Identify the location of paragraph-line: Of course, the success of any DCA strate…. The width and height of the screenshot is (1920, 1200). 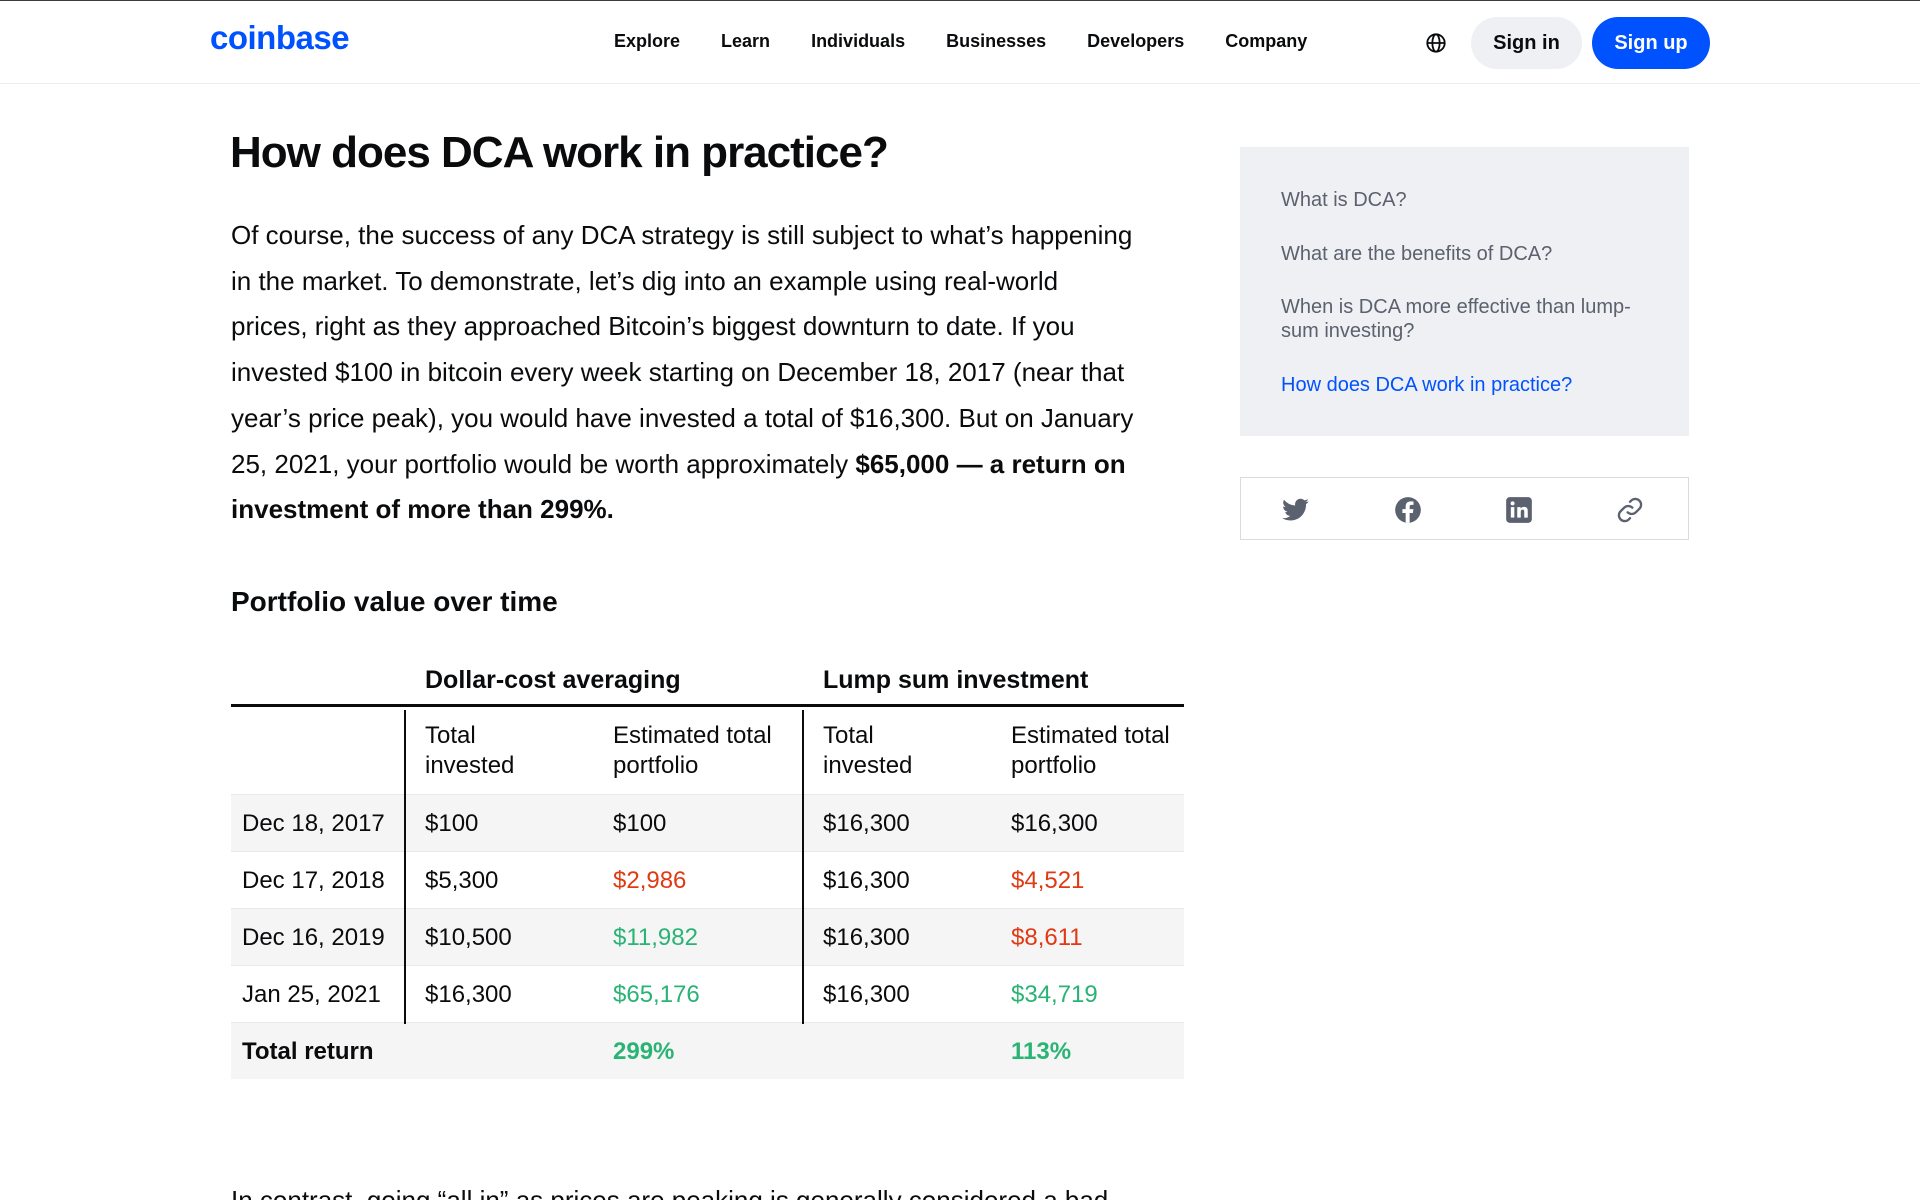
(682, 235).